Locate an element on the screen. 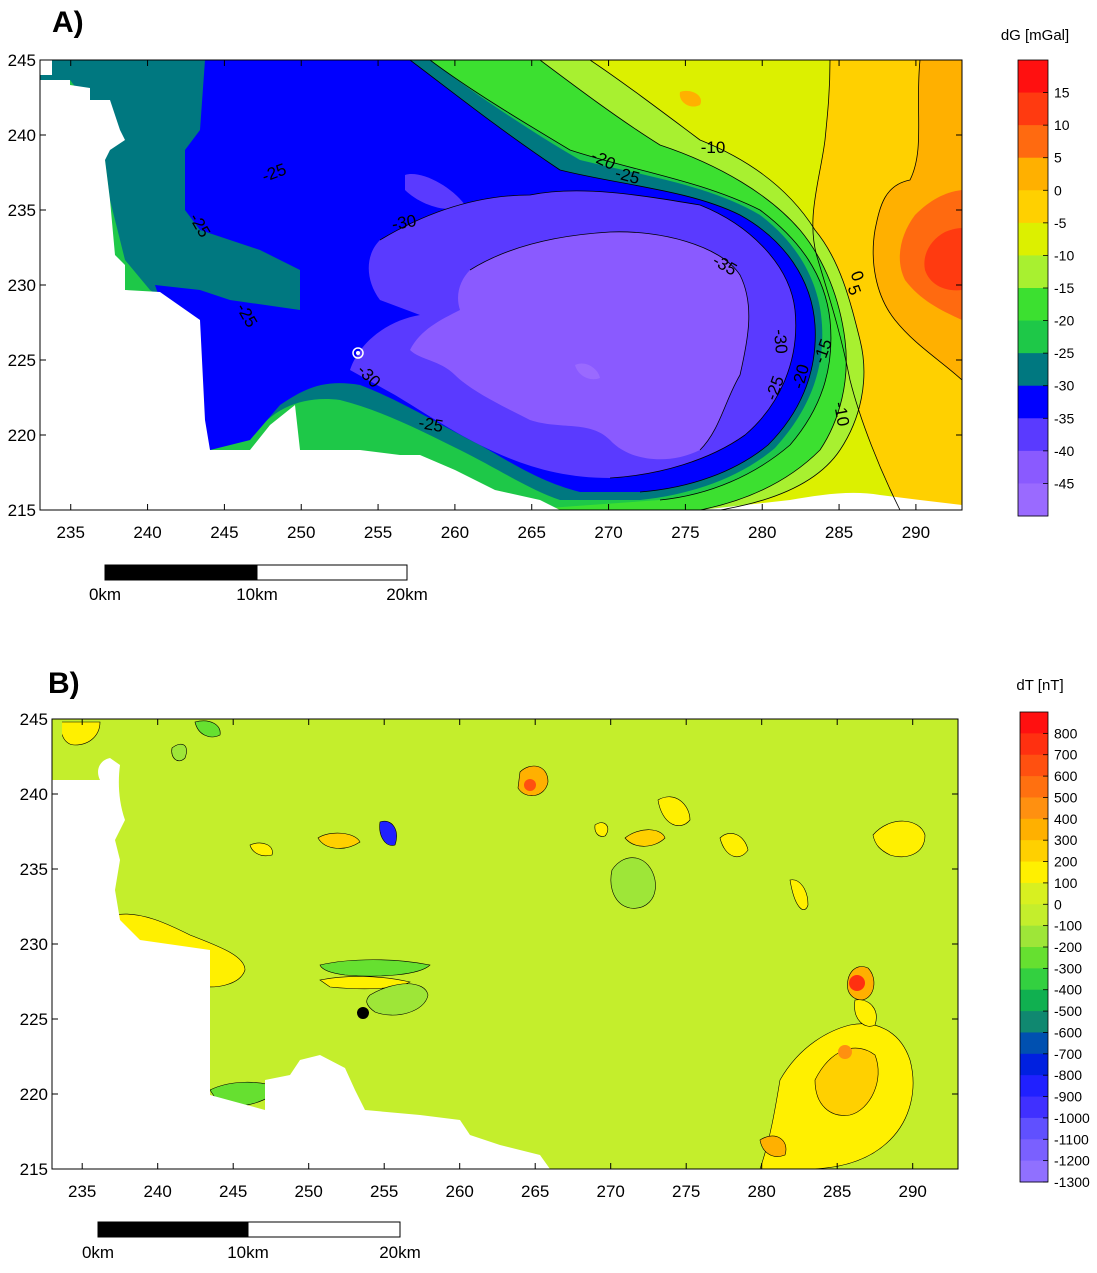  colorbar-level-label: 500 is located at coordinates (1066, 797).